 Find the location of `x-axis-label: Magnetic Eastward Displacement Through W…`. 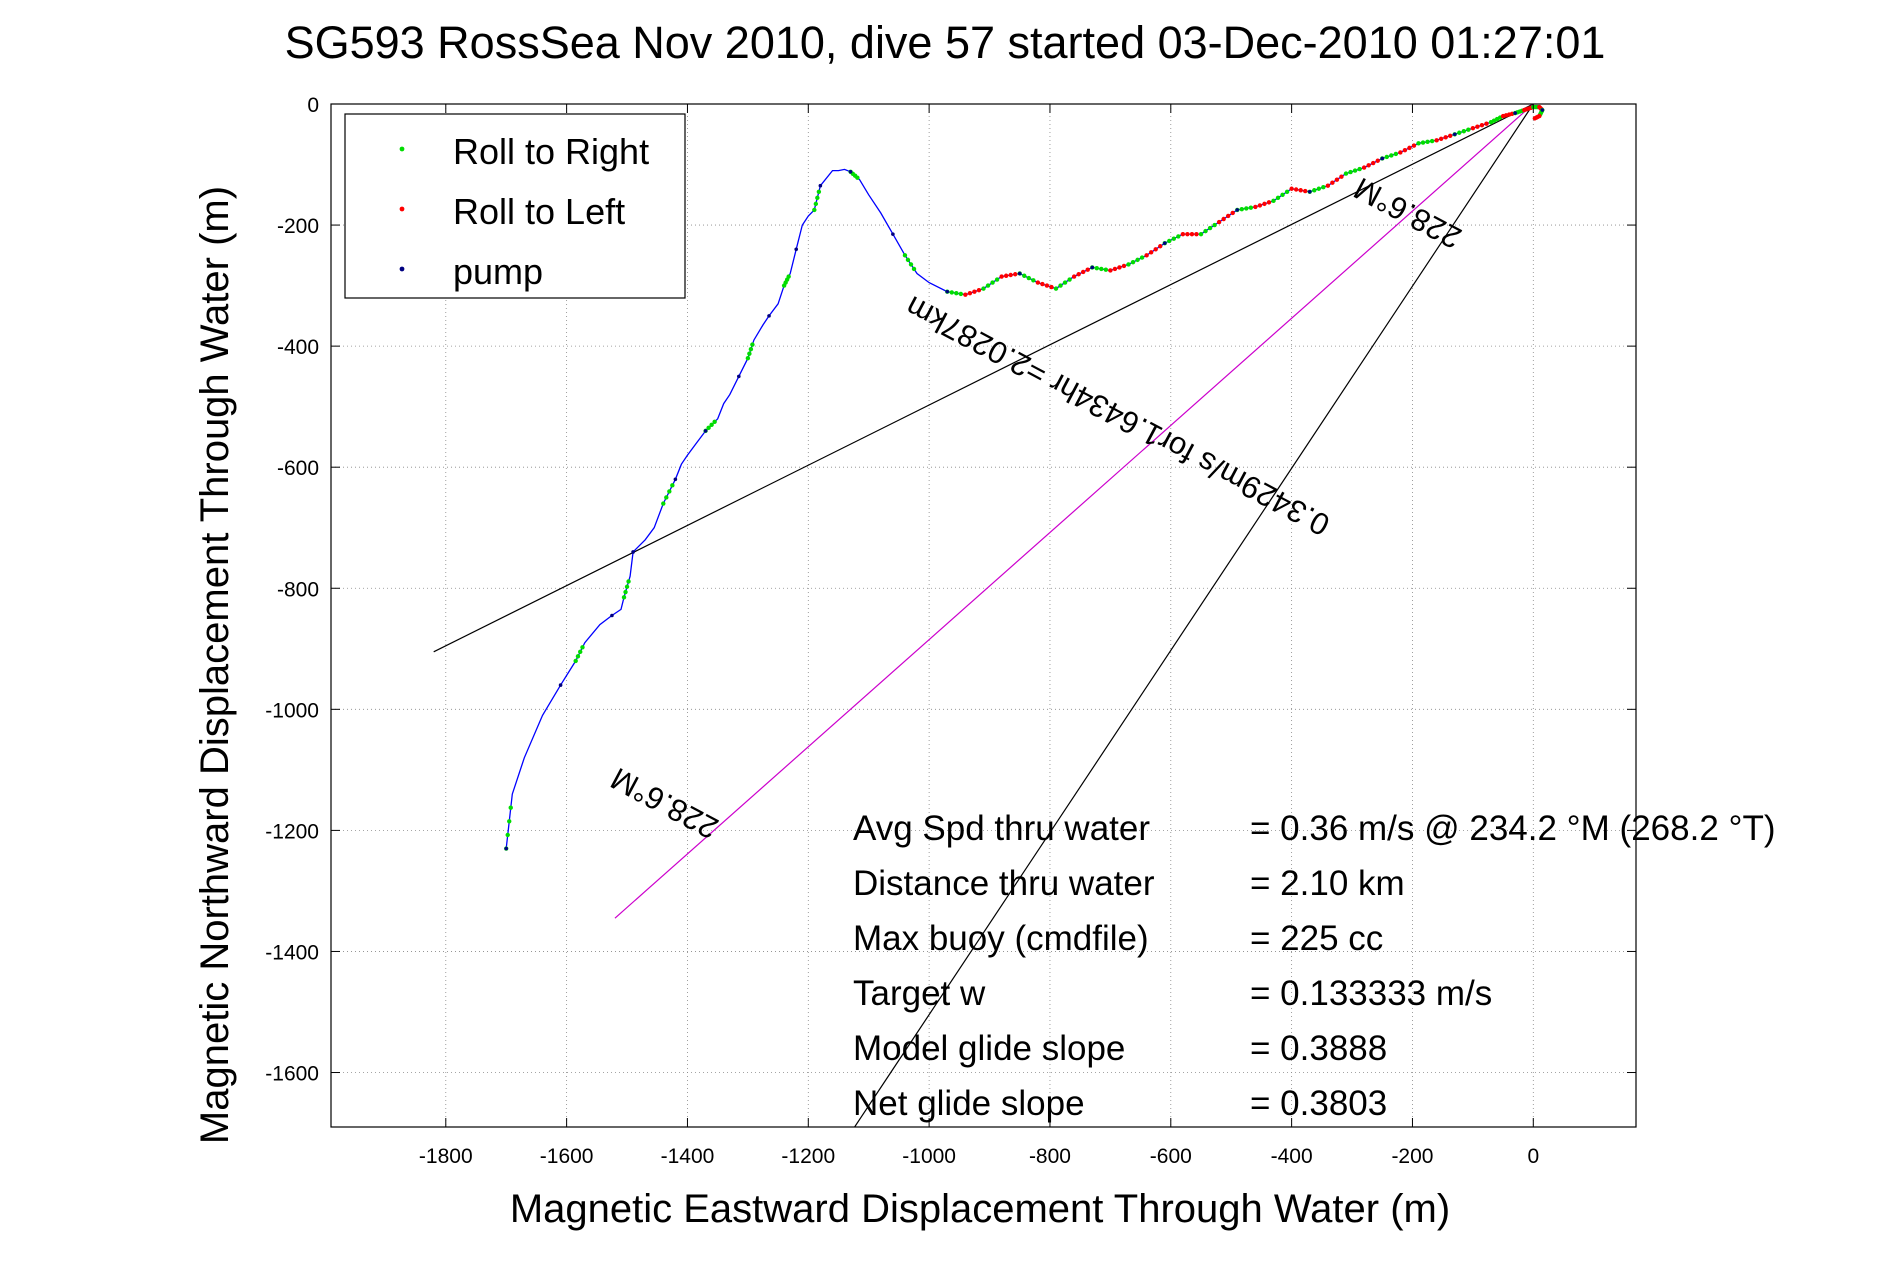

x-axis-label: Magnetic Eastward Displacement Through W… is located at coordinates (980, 1209).